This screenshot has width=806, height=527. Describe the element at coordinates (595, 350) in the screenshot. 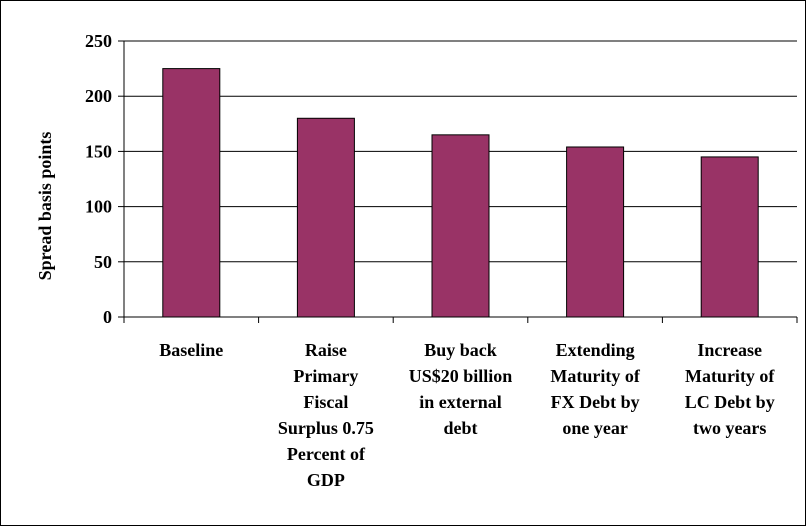

I see `category-label-line: Extending` at that location.